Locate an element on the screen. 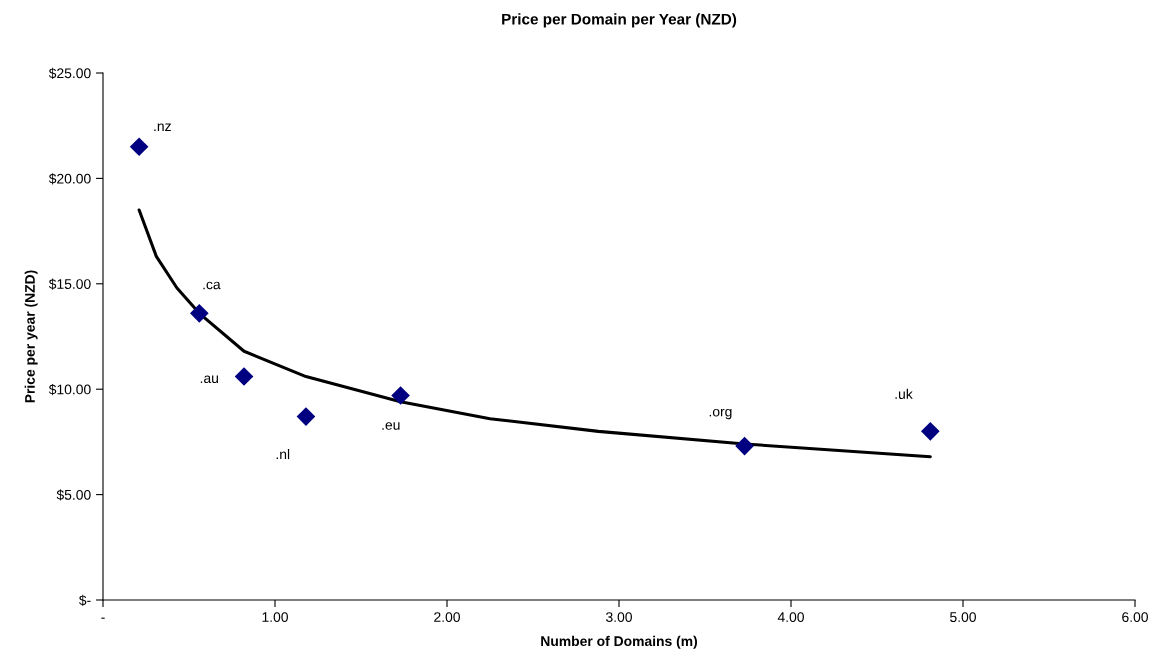 The image size is (1157, 661). annotation: .eu is located at coordinates (391, 426).